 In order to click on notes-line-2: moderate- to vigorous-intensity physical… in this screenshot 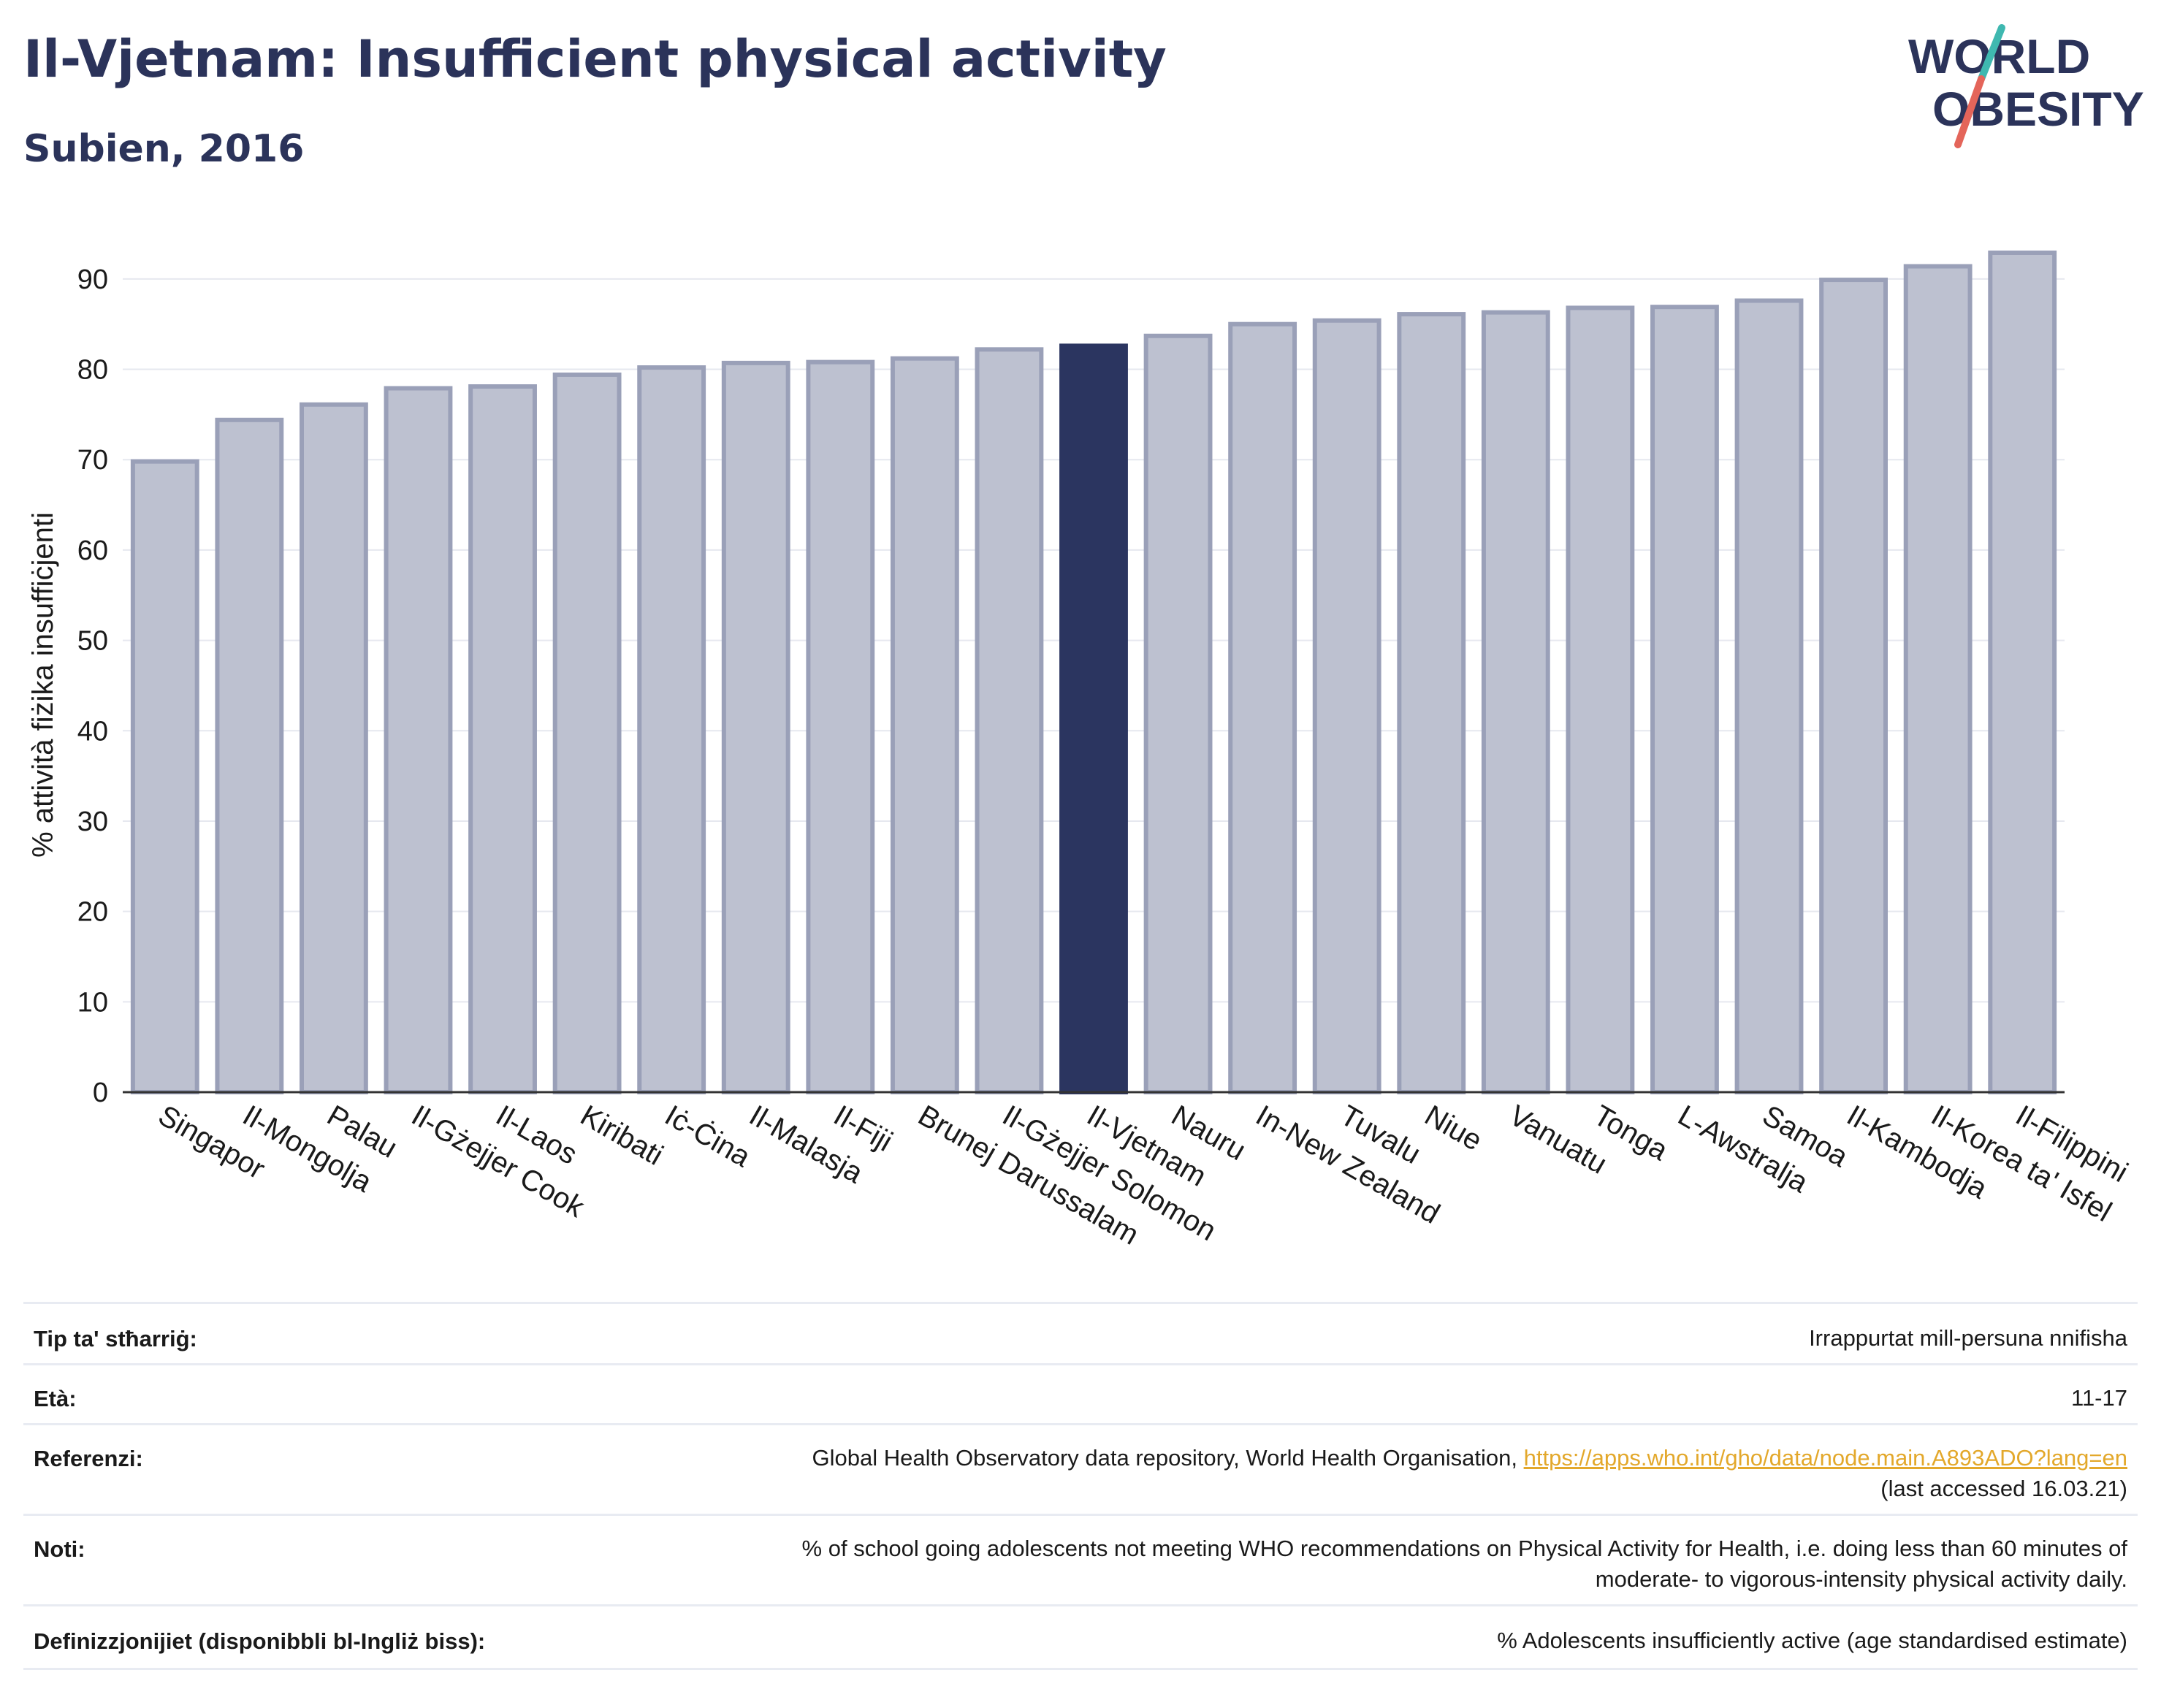, I will do `click(1861, 1579)`.